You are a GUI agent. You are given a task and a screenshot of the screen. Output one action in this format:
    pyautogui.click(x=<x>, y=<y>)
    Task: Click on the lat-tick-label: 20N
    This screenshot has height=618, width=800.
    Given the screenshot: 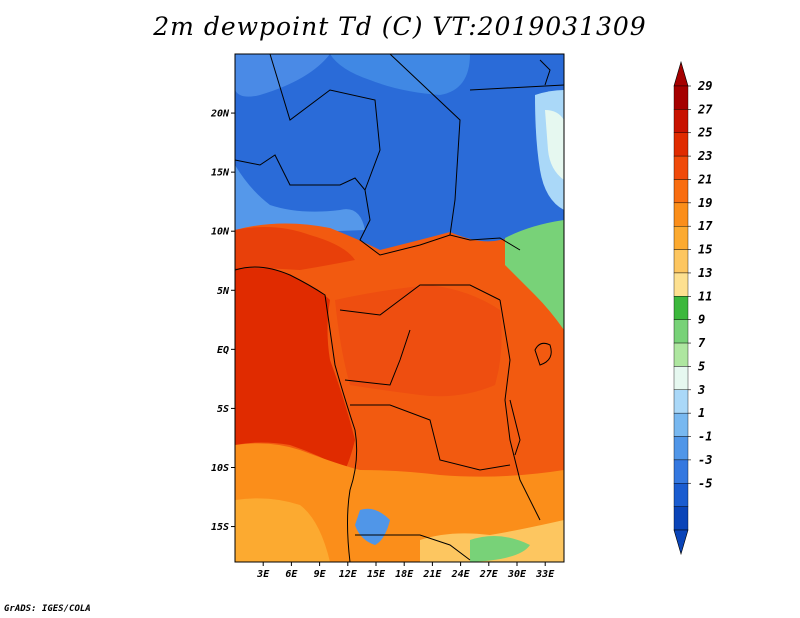 What is the action you would take?
    pyautogui.click(x=220, y=114)
    